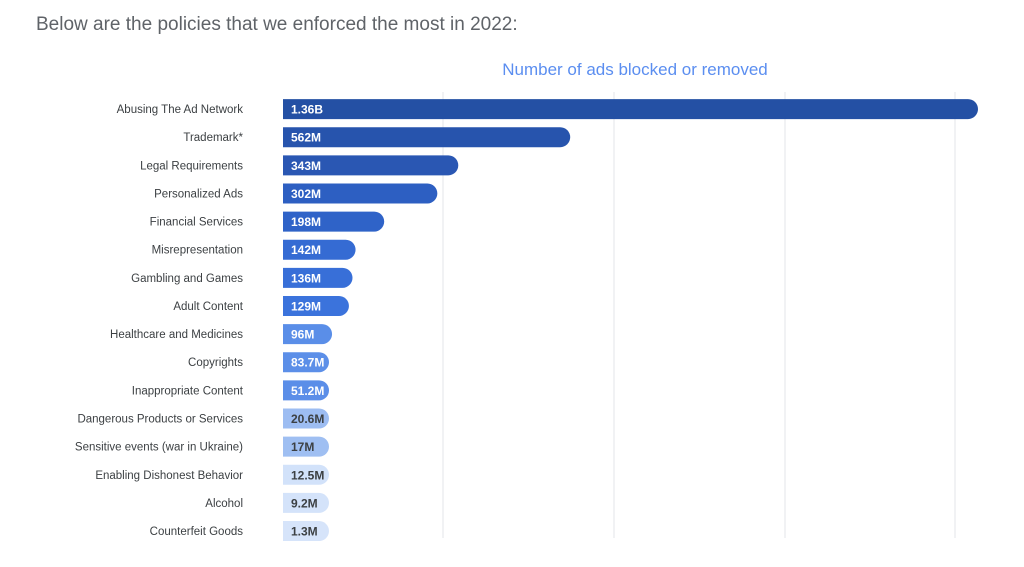  I want to click on bar-value-label: 1.36B, so click(307, 110).